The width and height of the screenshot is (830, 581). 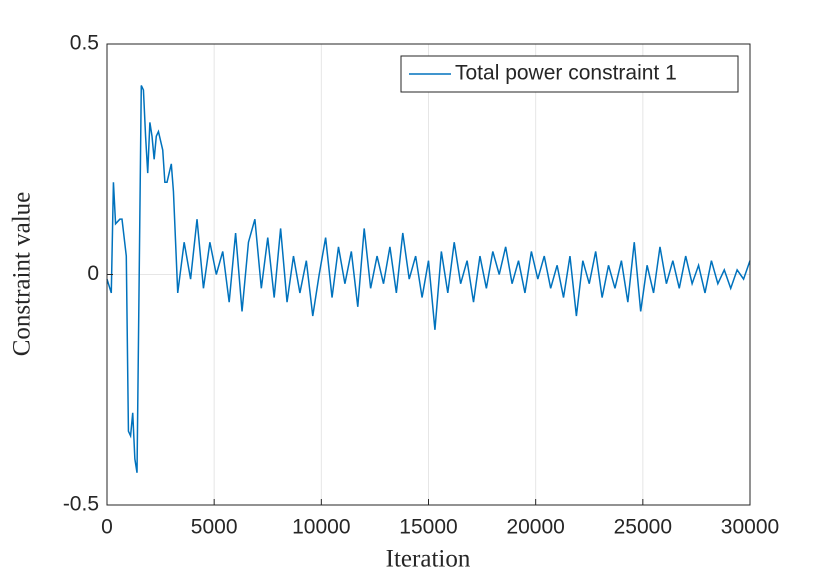 I want to click on x-tick-label: 0, so click(x=107, y=527).